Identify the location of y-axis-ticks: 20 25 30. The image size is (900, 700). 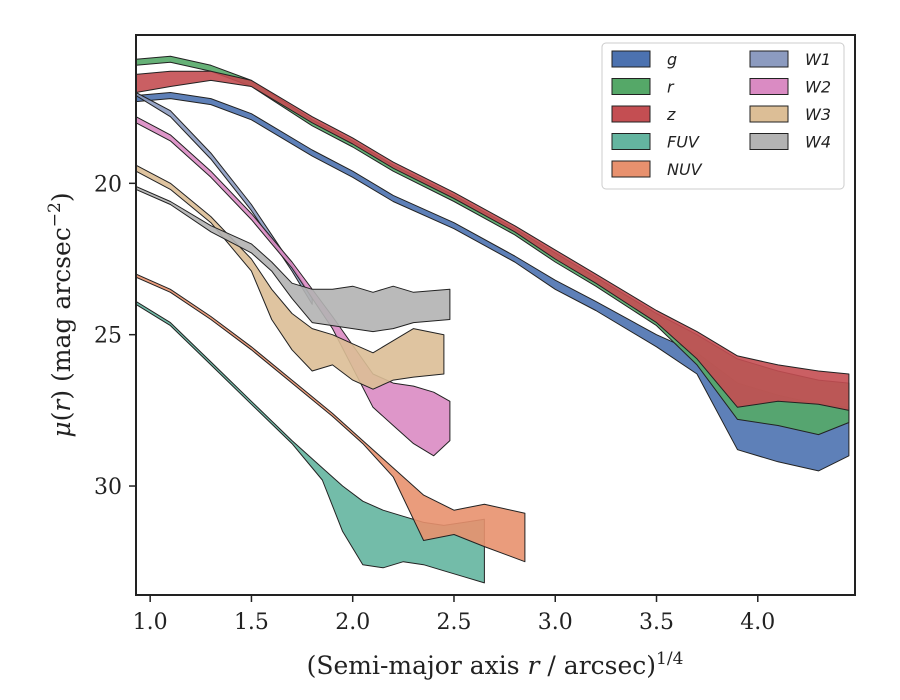
(115, 336).